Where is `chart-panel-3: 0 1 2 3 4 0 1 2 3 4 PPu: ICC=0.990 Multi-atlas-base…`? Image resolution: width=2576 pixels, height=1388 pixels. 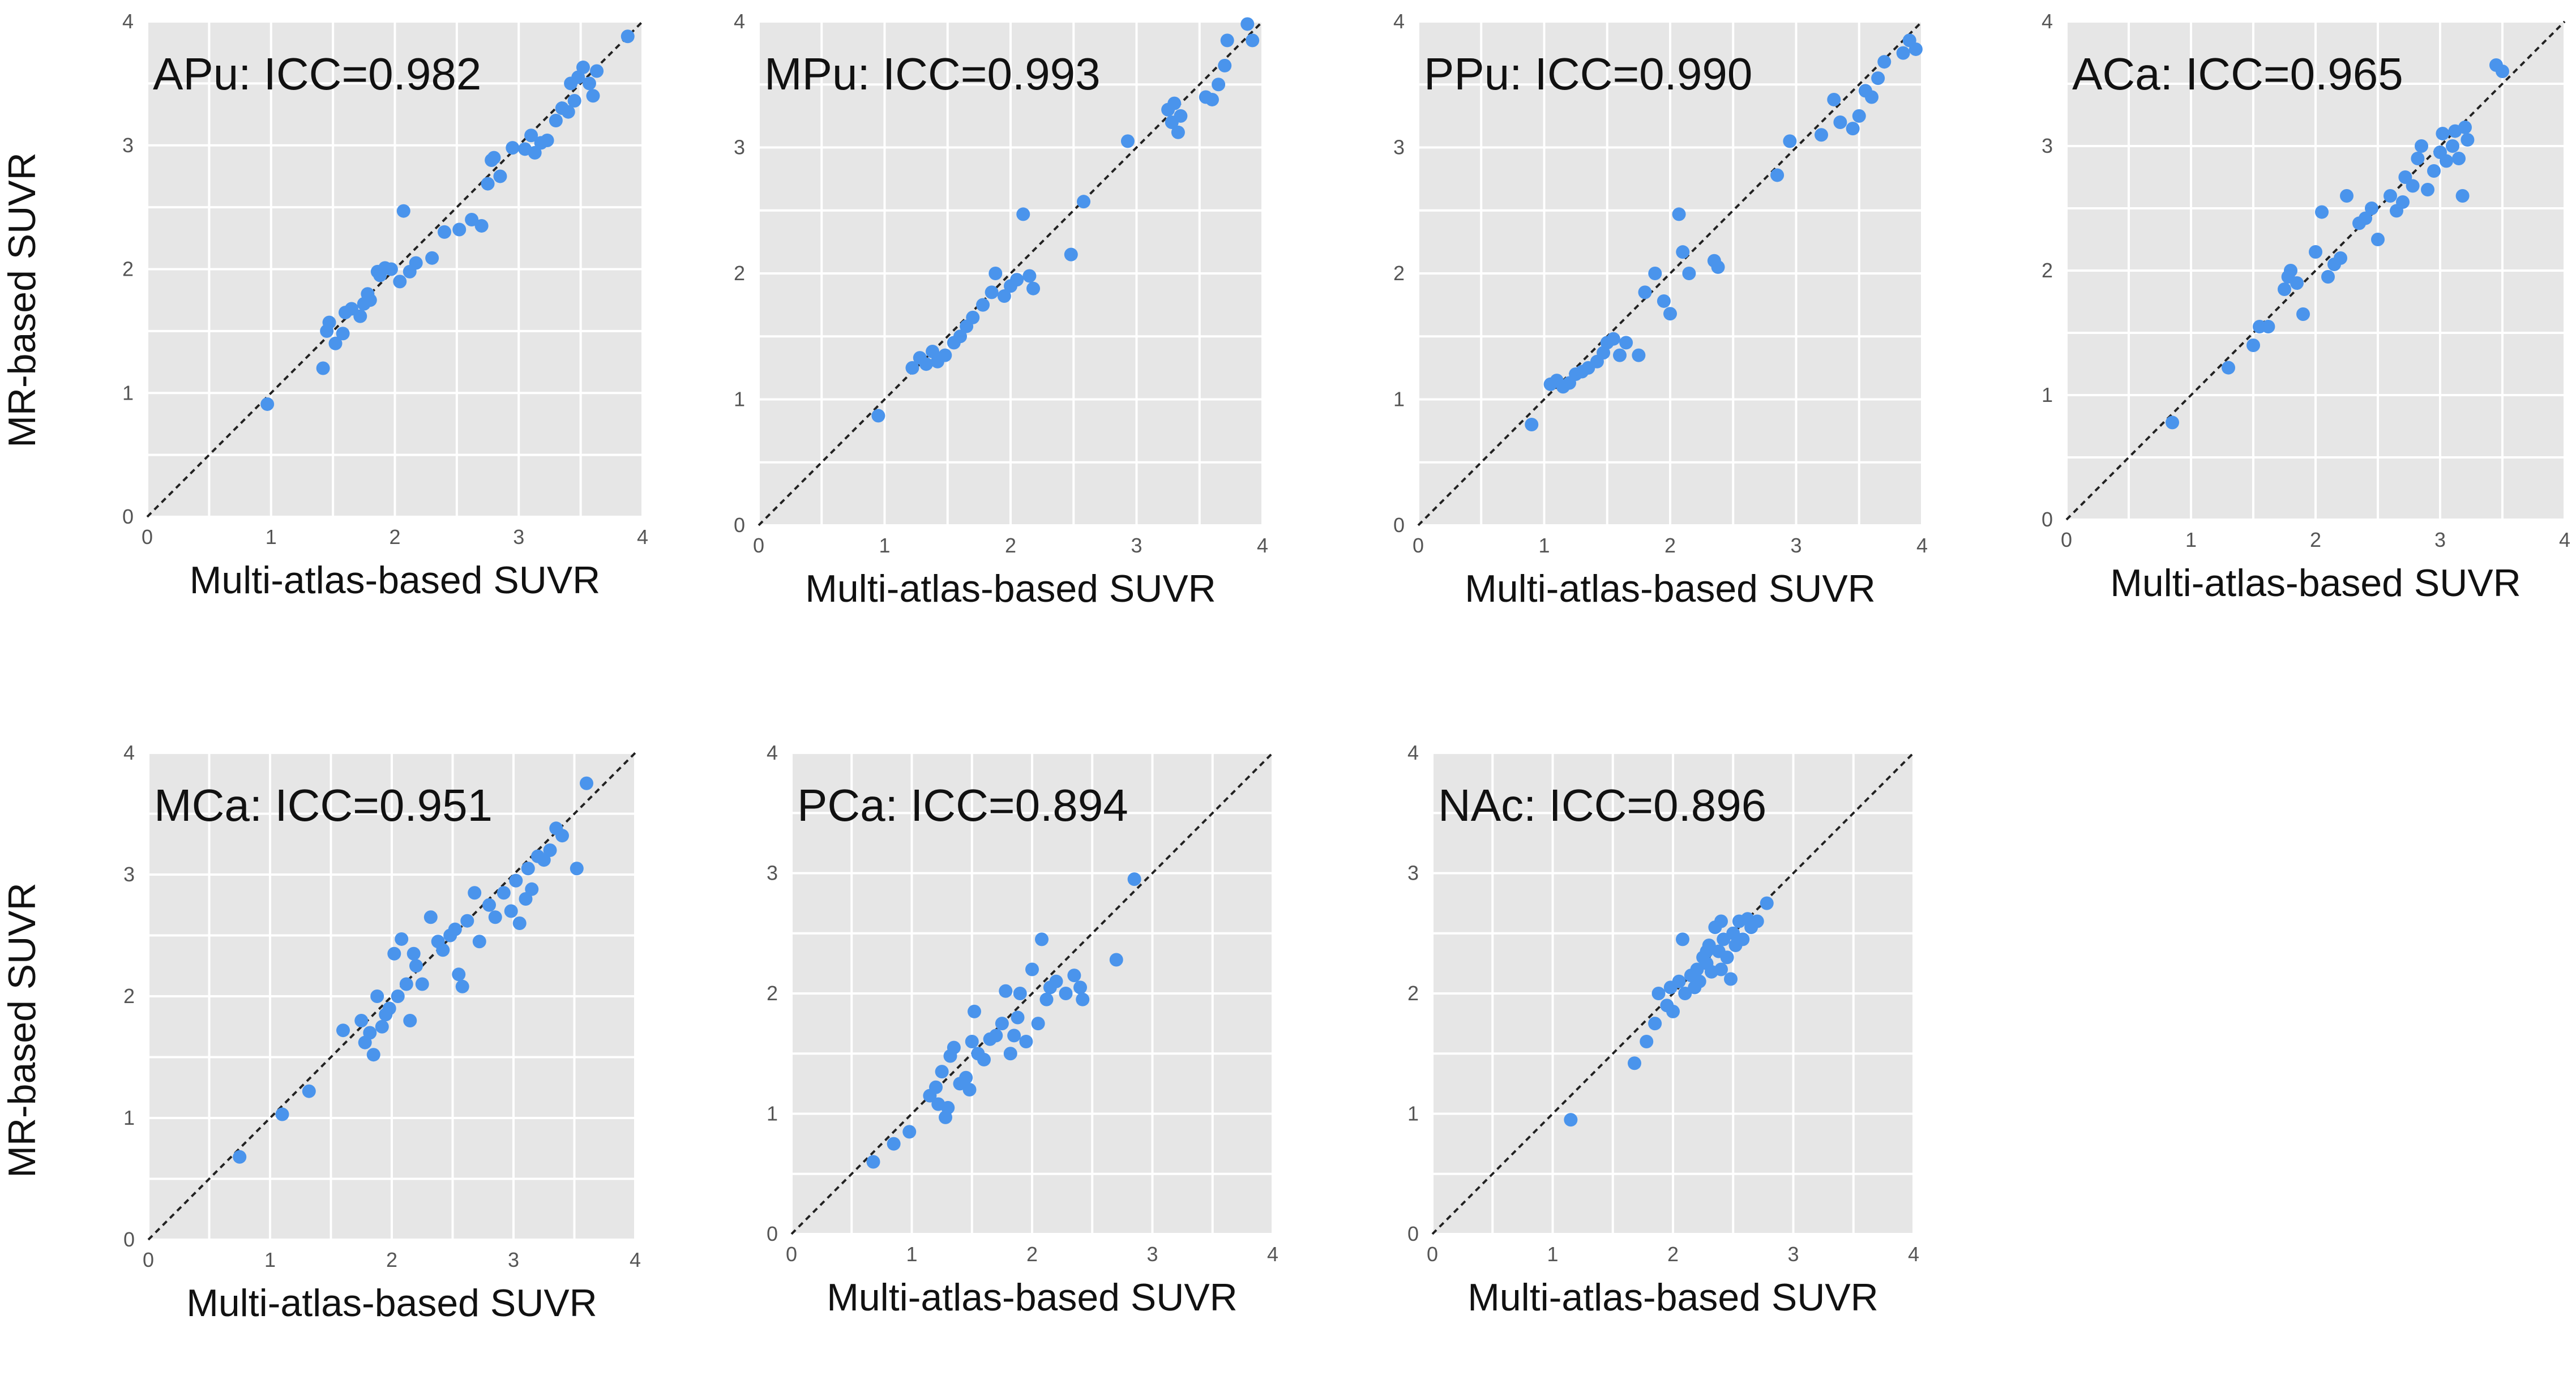 chart-panel-3: 0 1 2 3 4 0 1 2 3 4 PPu: ICC=0.990 Multi-atlas-base… is located at coordinates (1660, 310).